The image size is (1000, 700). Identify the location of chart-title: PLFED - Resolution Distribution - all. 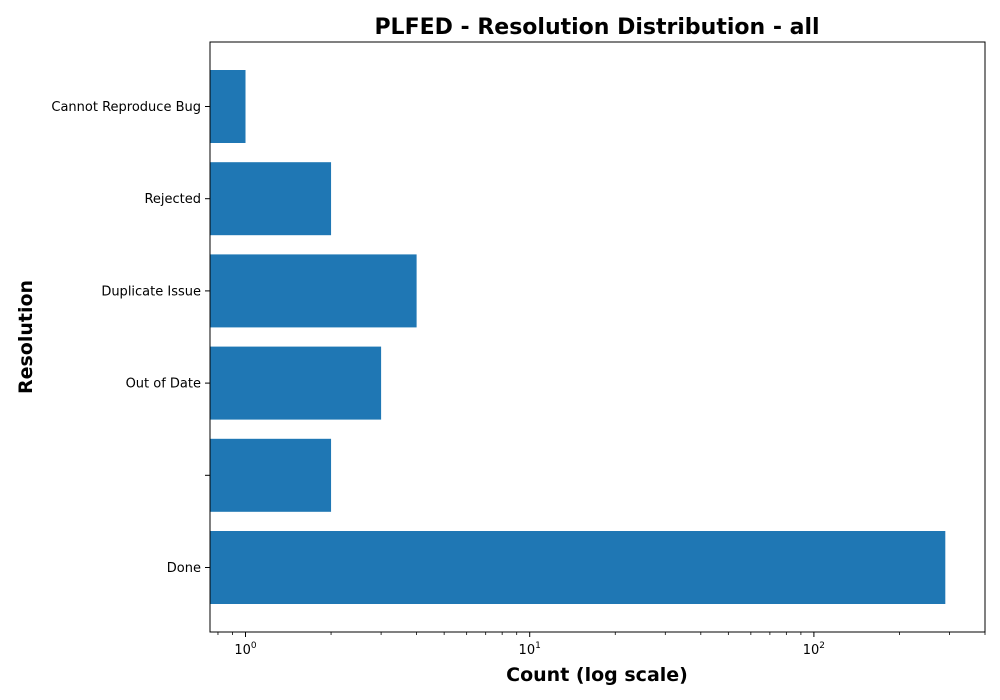
(596, 27).